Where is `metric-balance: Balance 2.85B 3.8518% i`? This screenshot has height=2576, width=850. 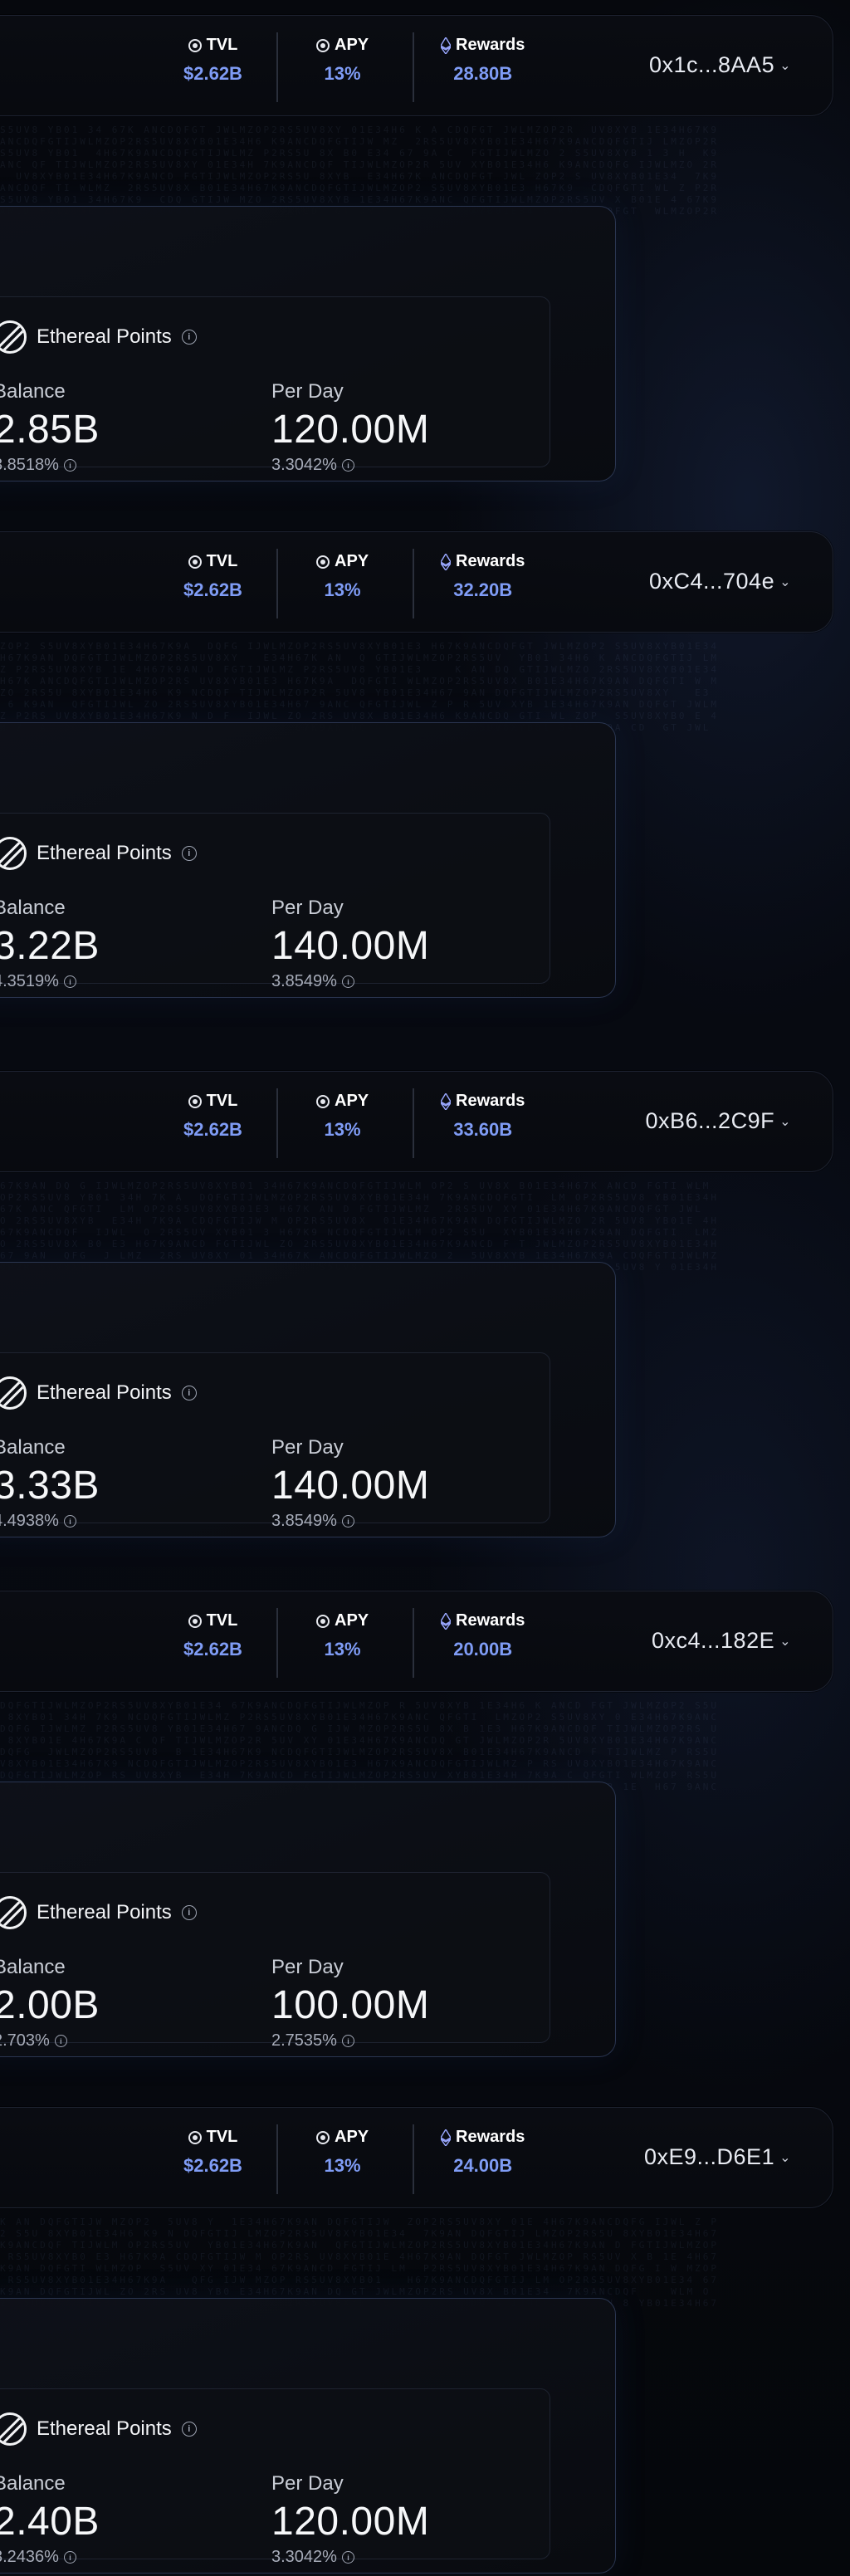
metric-balance: Balance 2.85B 3.8518% i is located at coordinates (50, 427).